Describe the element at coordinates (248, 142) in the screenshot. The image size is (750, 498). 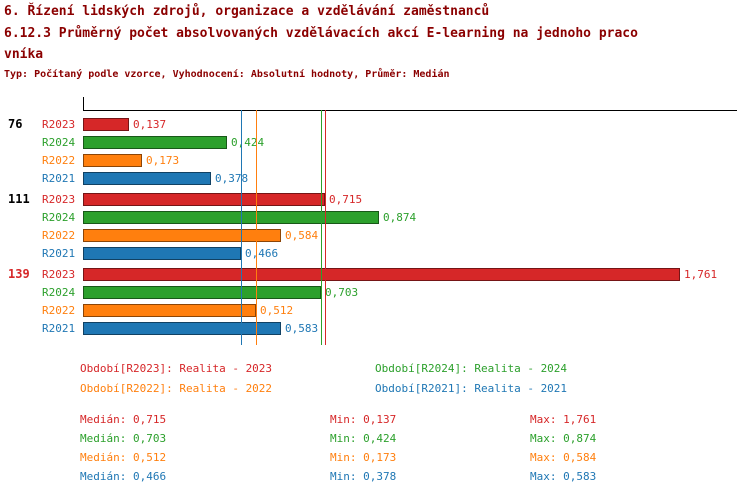
I see `bar-value-label: 0,424` at that location.